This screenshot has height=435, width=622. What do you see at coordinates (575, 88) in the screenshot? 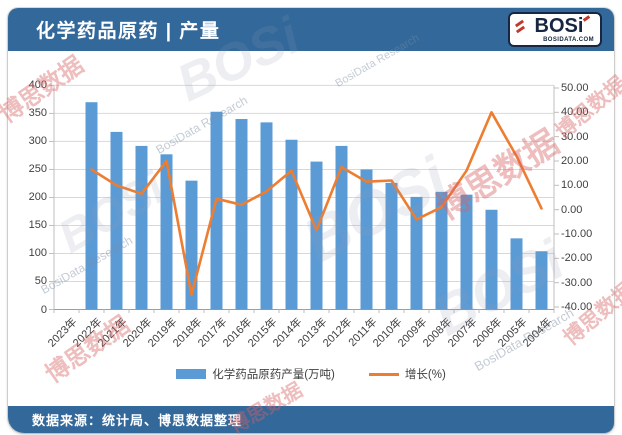
I see `right-axis-tick-label: 50.00` at bounding box center [575, 88].